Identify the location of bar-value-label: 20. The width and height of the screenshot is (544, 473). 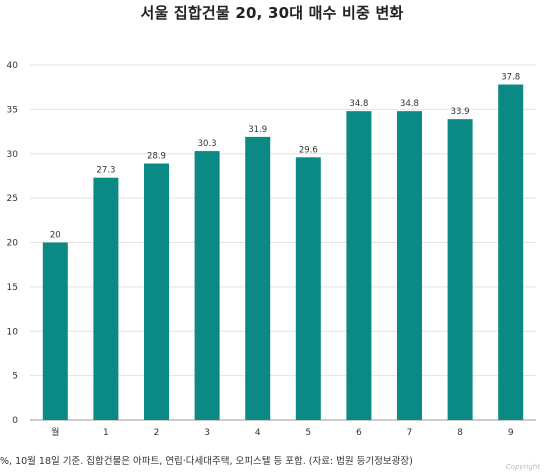
(55, 236).